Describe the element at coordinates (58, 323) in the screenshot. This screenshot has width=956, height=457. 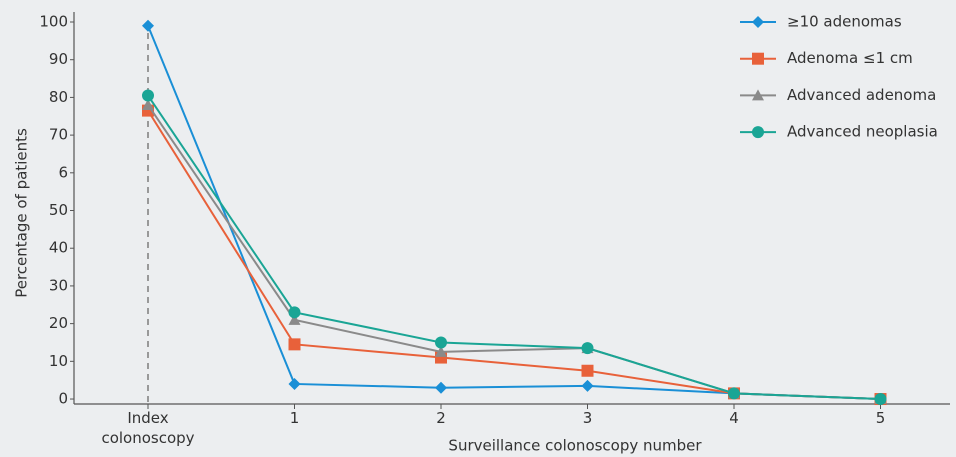
I see `y-tick-label: 20` at that location.